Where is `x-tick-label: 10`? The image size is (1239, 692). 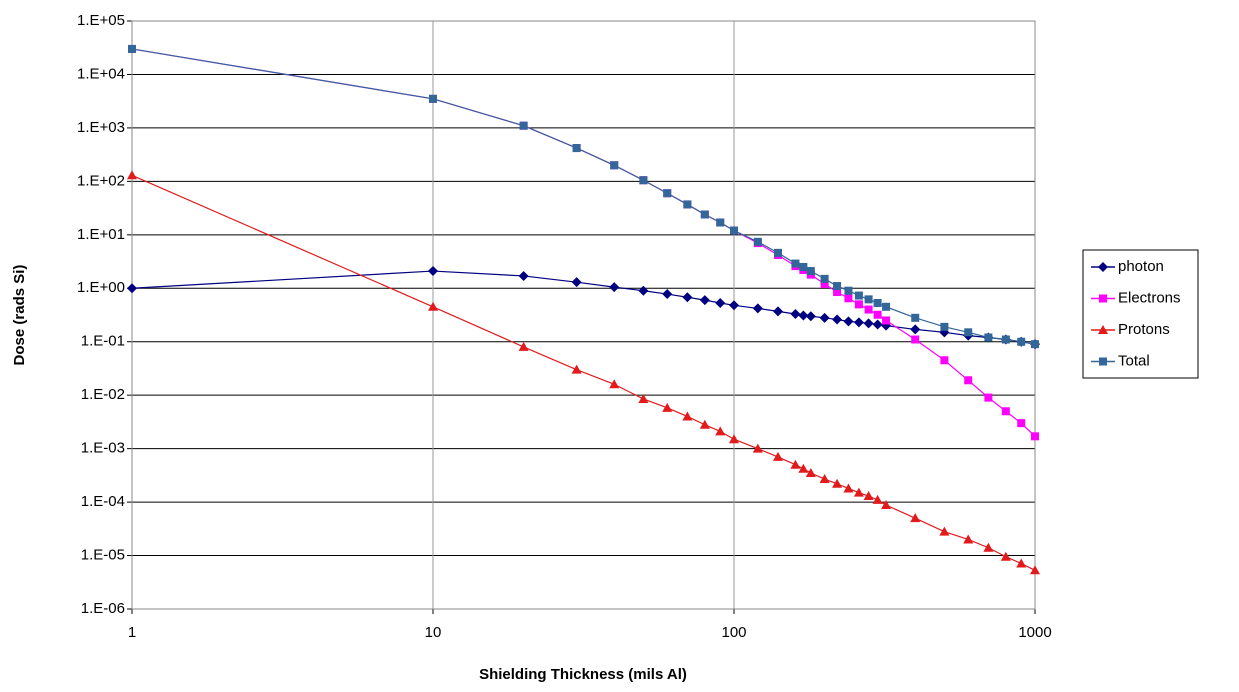 x-tick-label: 10 is located at coordinates (433, 632).